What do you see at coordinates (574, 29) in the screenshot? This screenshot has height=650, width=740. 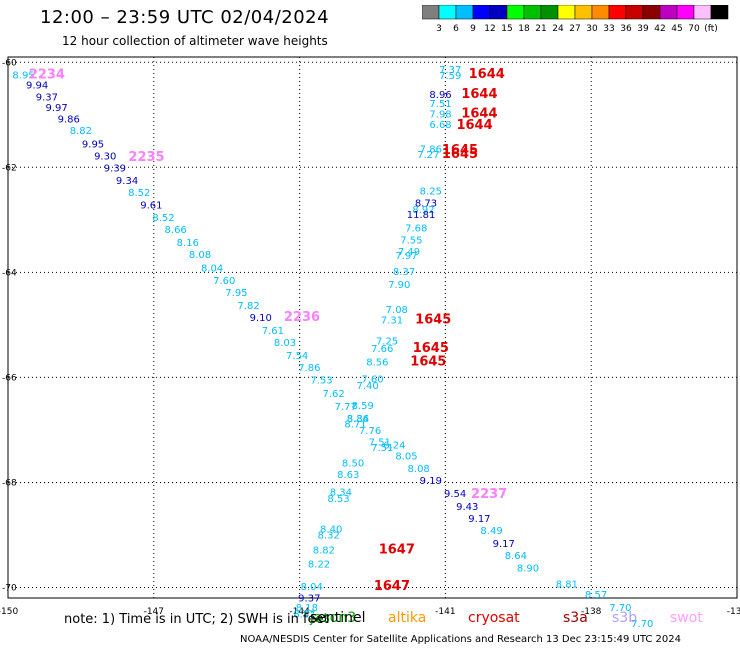 I see `colorbar-label: 27` at bounding box center [574, 29].